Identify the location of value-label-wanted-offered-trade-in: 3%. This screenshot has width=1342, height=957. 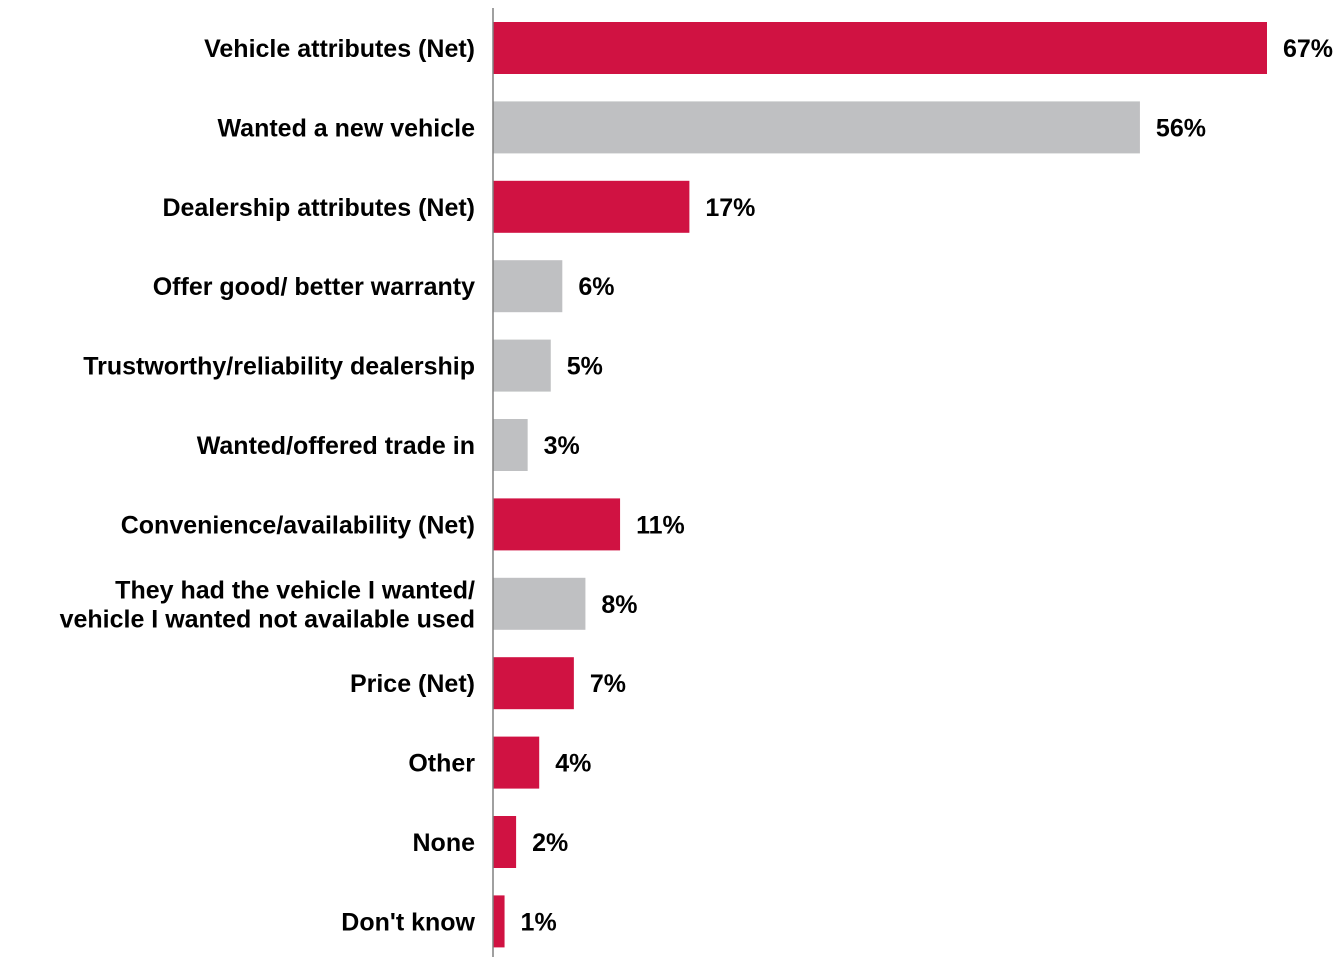
(562, 446).